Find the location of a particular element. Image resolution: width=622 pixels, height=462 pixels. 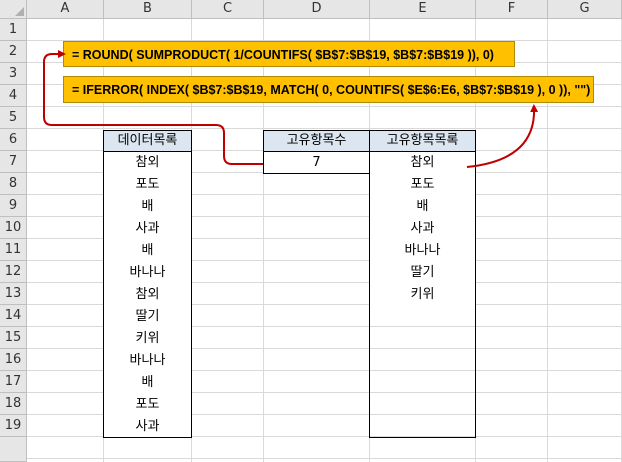

column-header-c: C is located at coordinates (228, 9).